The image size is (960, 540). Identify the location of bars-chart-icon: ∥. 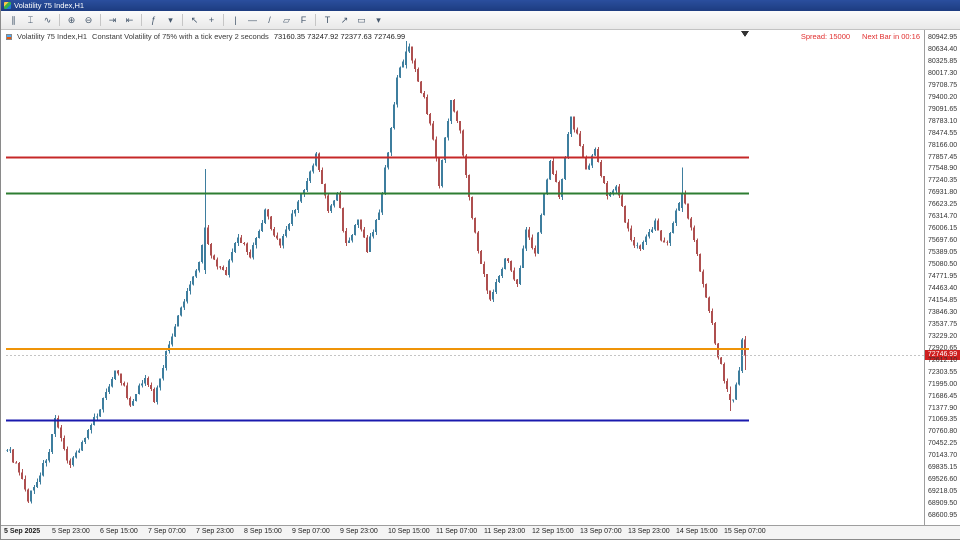
(13, 19).